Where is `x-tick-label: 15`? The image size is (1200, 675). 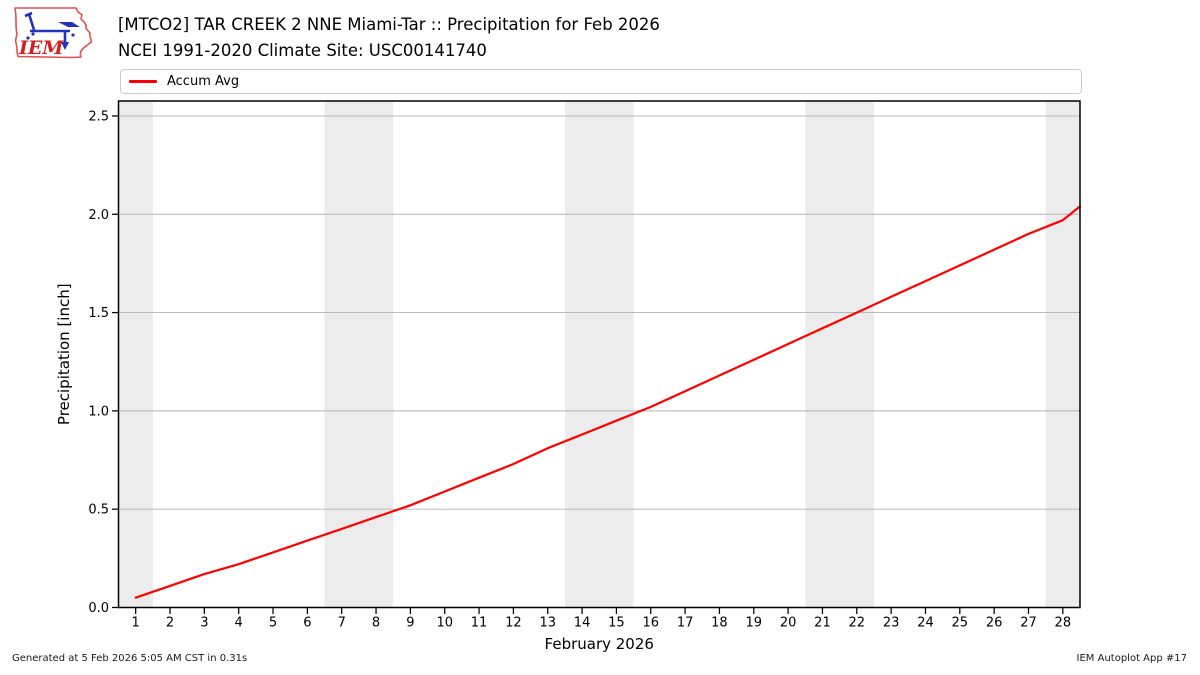
x-tick-label: 15 is located at coordinates (616, 623).